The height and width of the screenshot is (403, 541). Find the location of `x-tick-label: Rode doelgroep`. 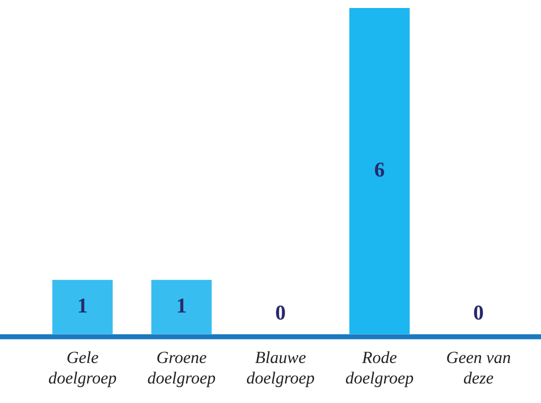

x-tick-label: Rode doelgroep is located at coordinates (379, 368).